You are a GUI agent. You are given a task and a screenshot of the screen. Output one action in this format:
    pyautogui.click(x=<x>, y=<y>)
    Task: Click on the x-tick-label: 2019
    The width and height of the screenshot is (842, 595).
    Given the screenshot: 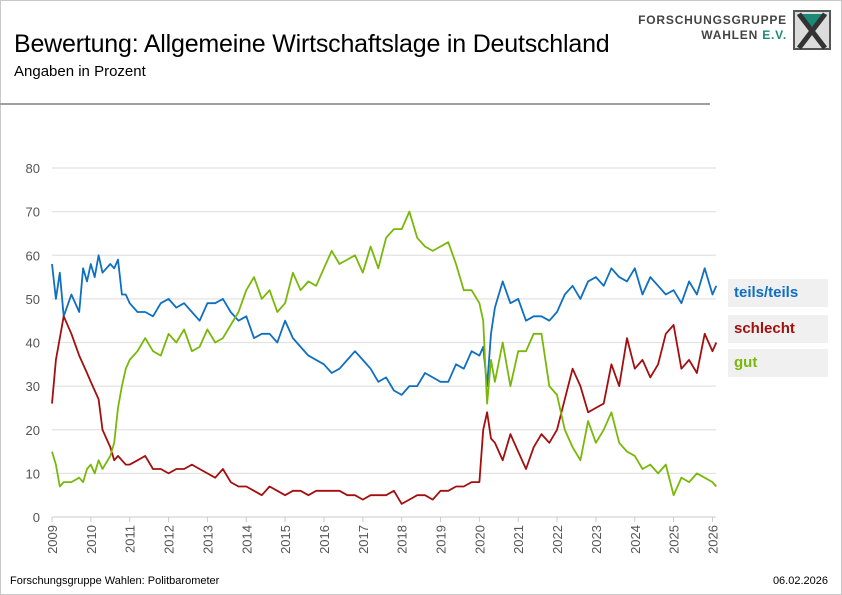 What is the action you would take?
    pyautogui.click(x=441, y=539)
    